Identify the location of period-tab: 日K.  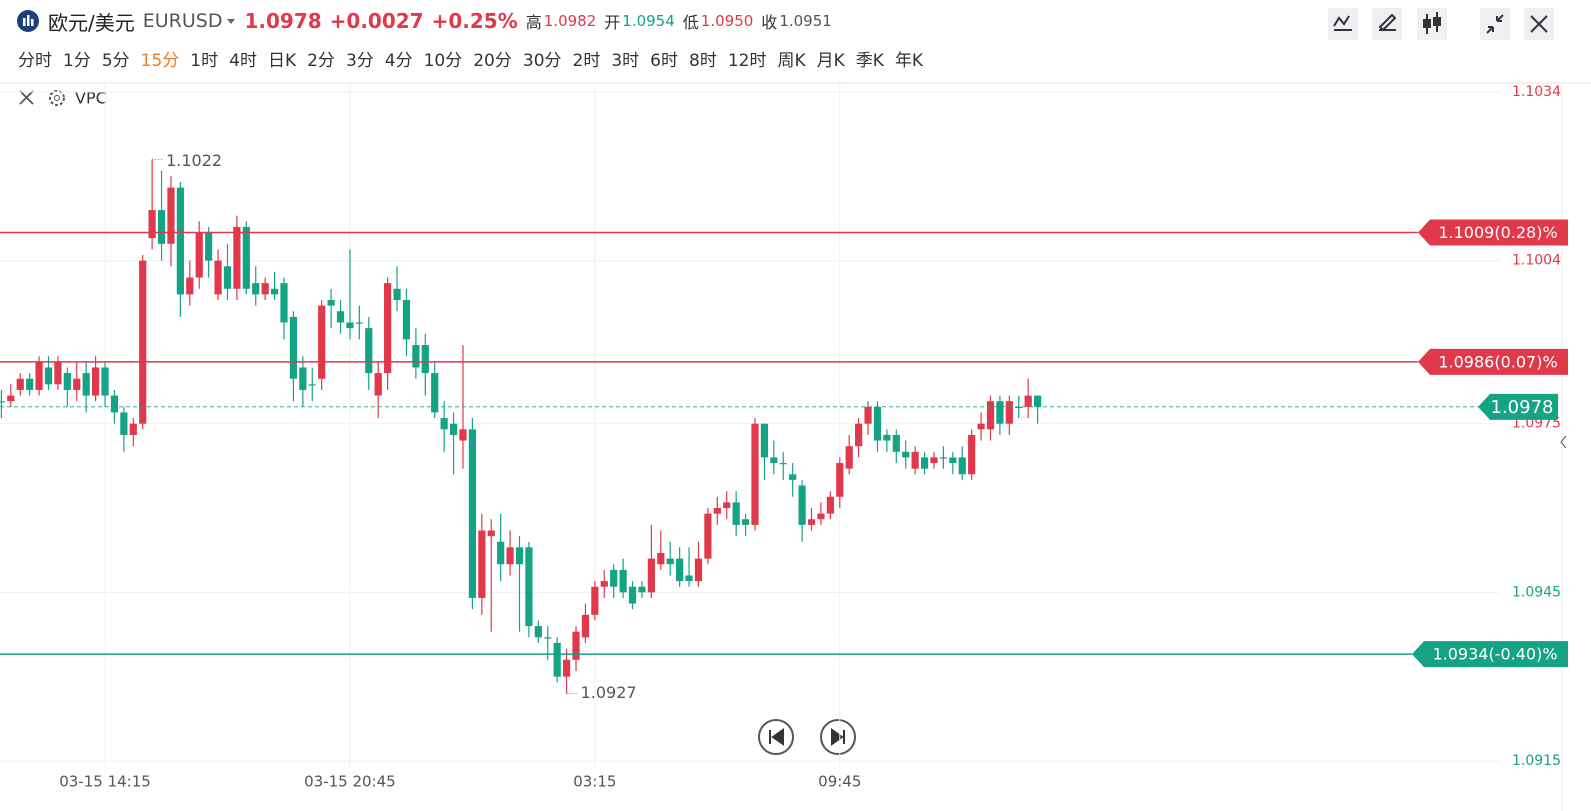
(282, 61).